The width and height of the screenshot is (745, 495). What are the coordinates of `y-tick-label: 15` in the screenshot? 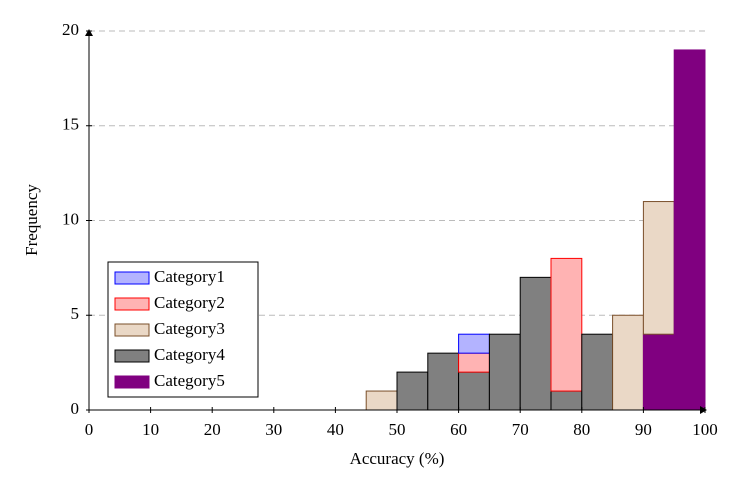 It's located at (70, 124).